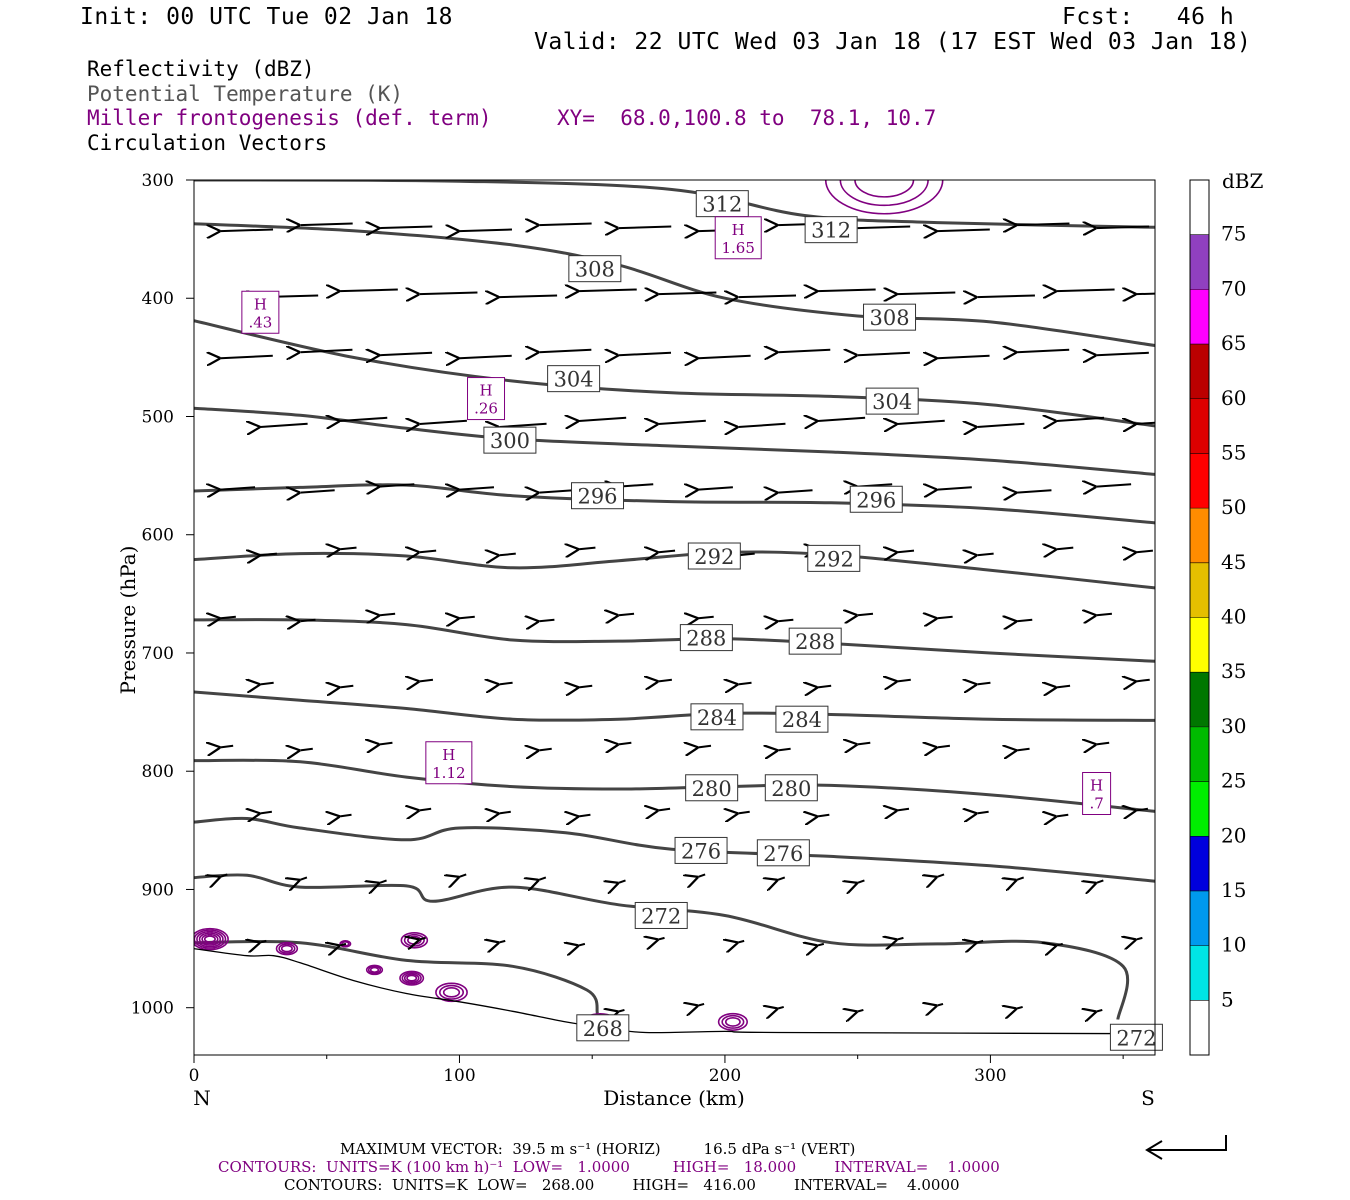  Describe the element at coordinates (738, 248) in the screenshot. I see `fronto-max-value: 1.65` at that location.